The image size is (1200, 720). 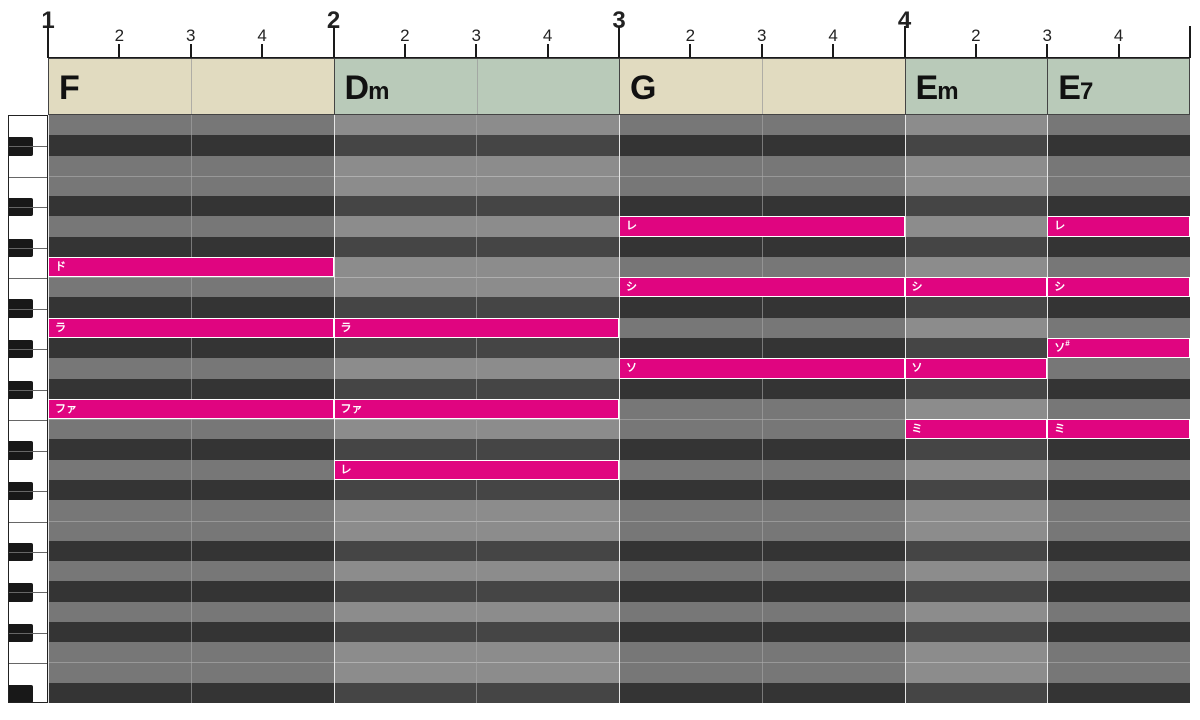 What do you see at coordinates (48, 20) in the screenshot?
I see `bar-number: 1` at bounding box center [48, 20].